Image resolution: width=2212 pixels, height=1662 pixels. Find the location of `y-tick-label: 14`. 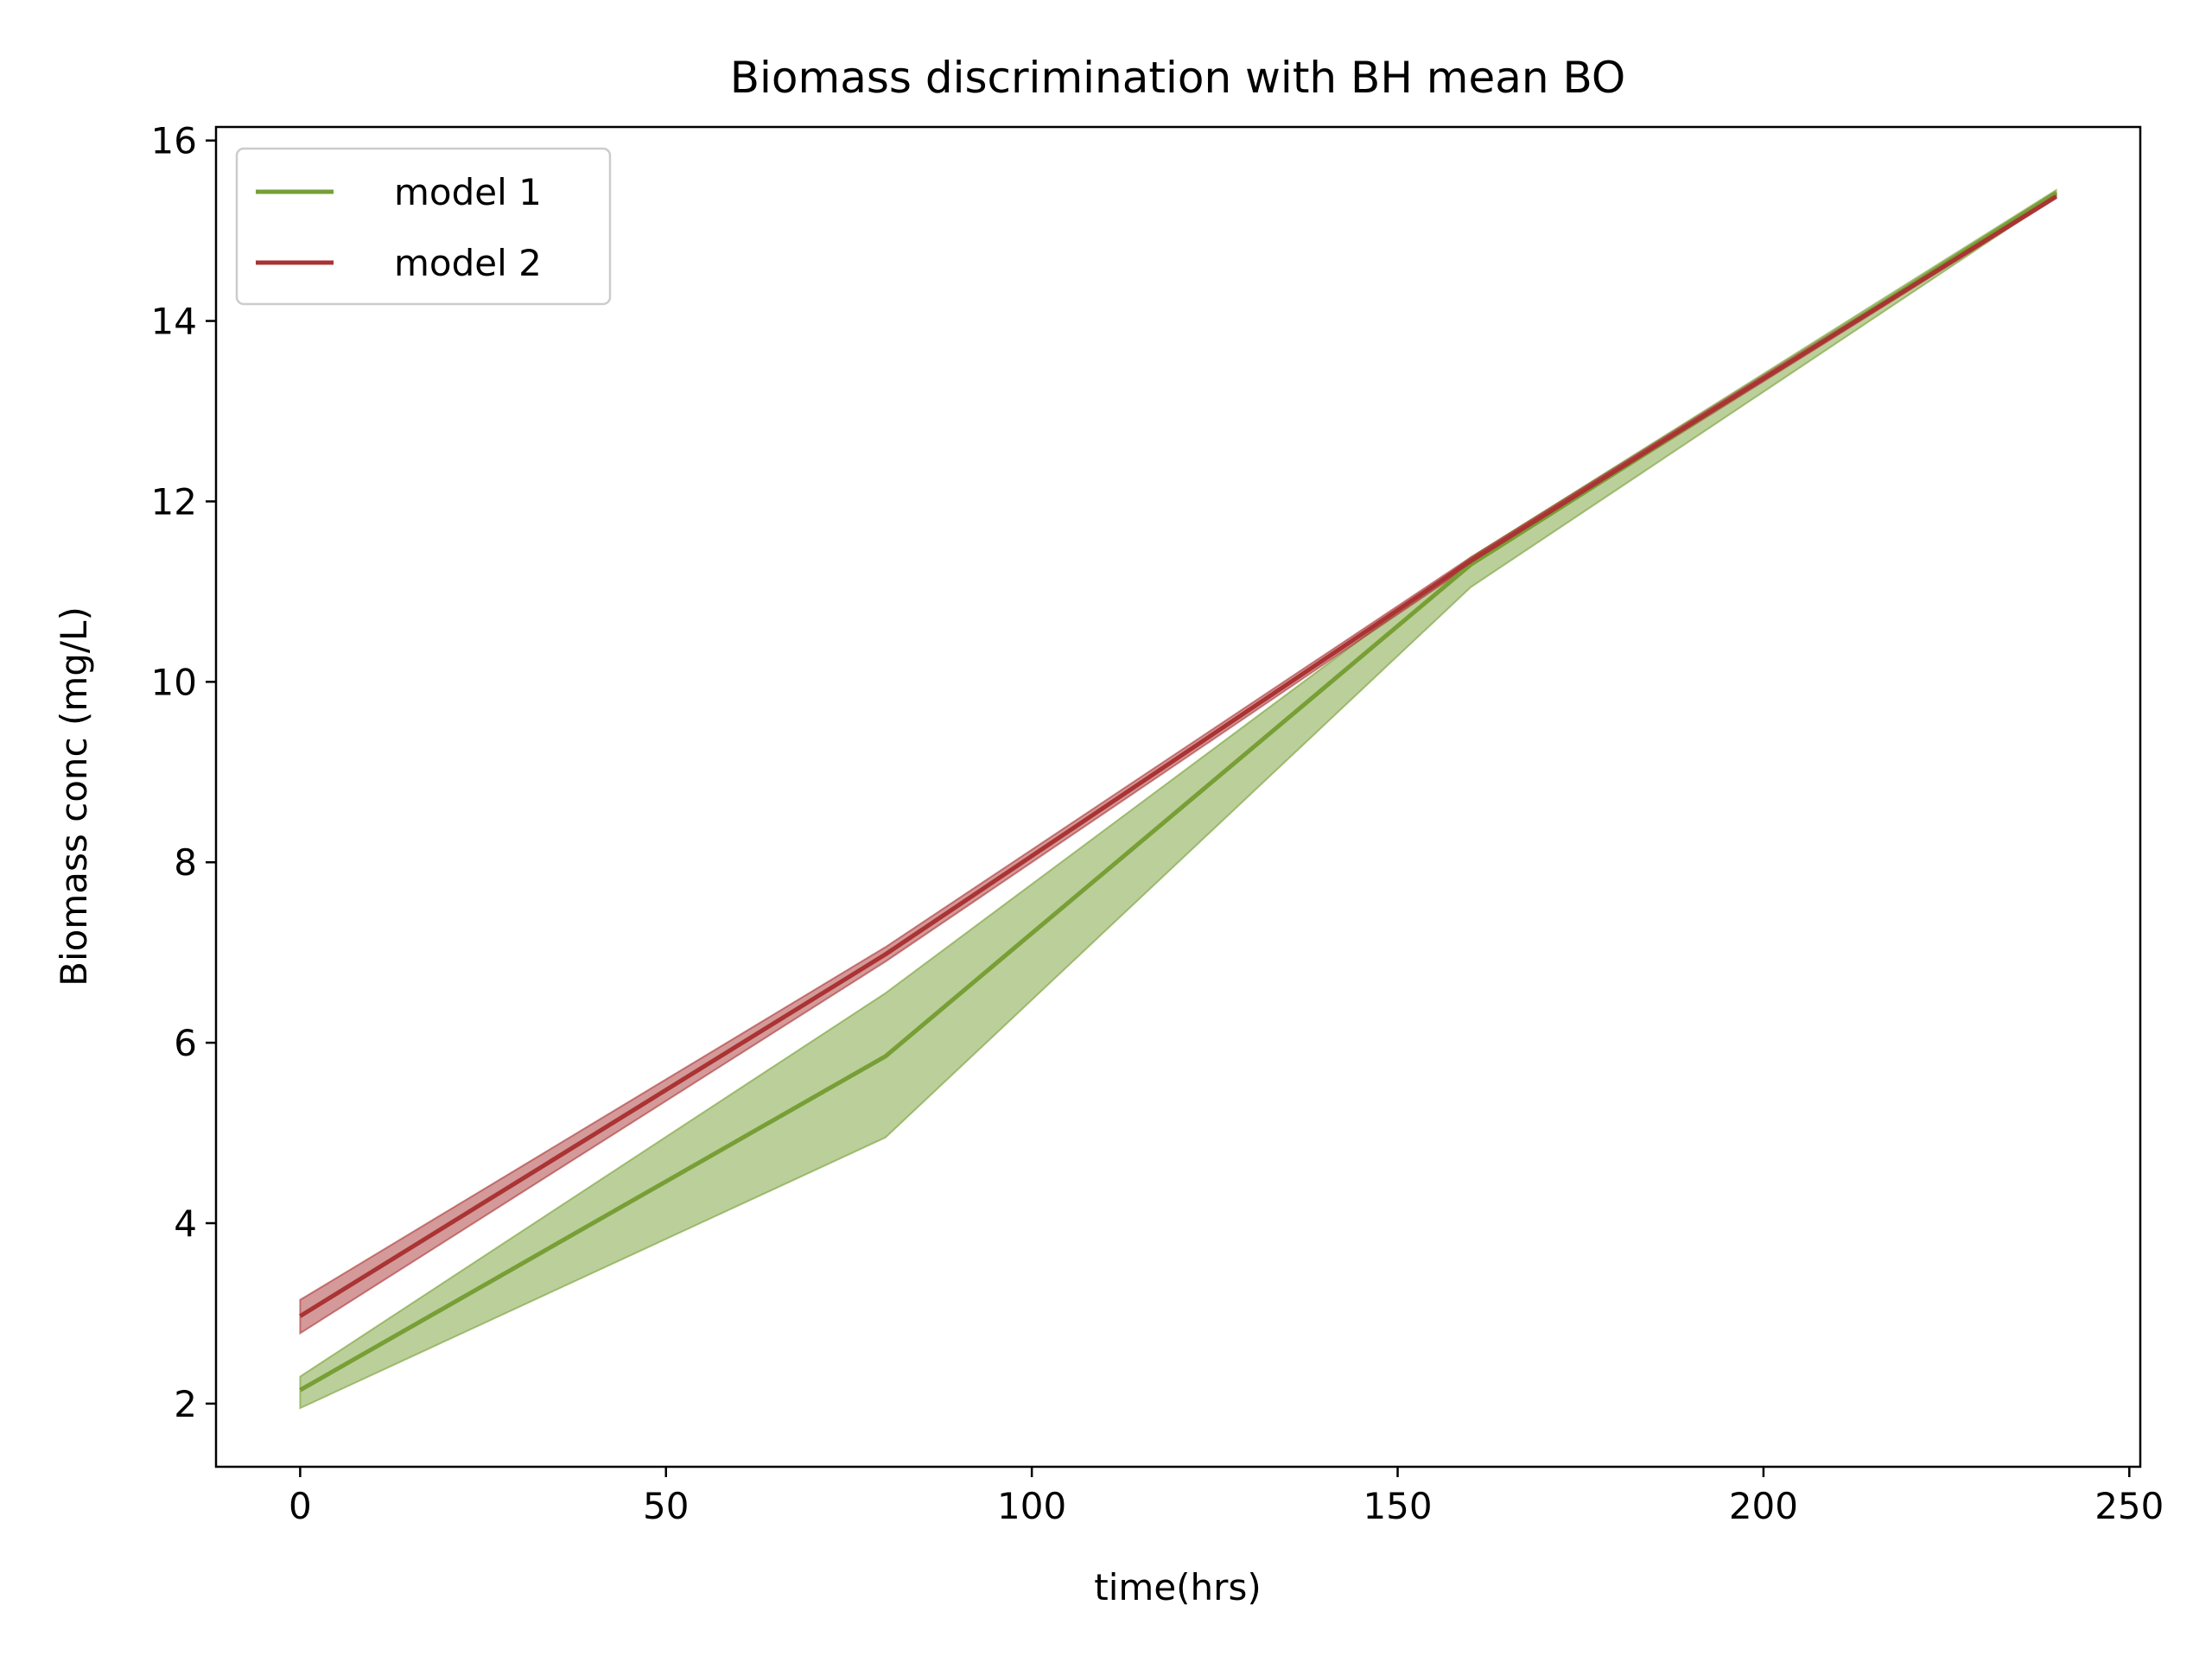

y-tick-label: 14 is located at coordinates (174, 322).